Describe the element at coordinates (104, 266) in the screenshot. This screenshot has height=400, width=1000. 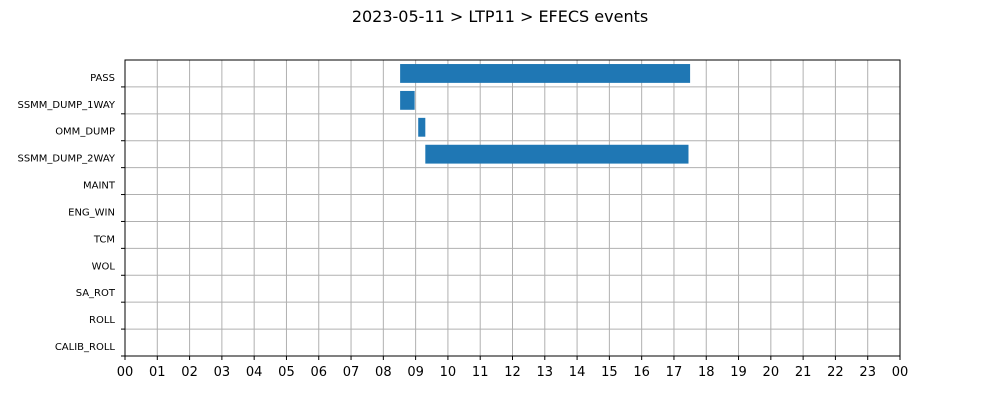
I see `y-tick-label: WOL` at that location.